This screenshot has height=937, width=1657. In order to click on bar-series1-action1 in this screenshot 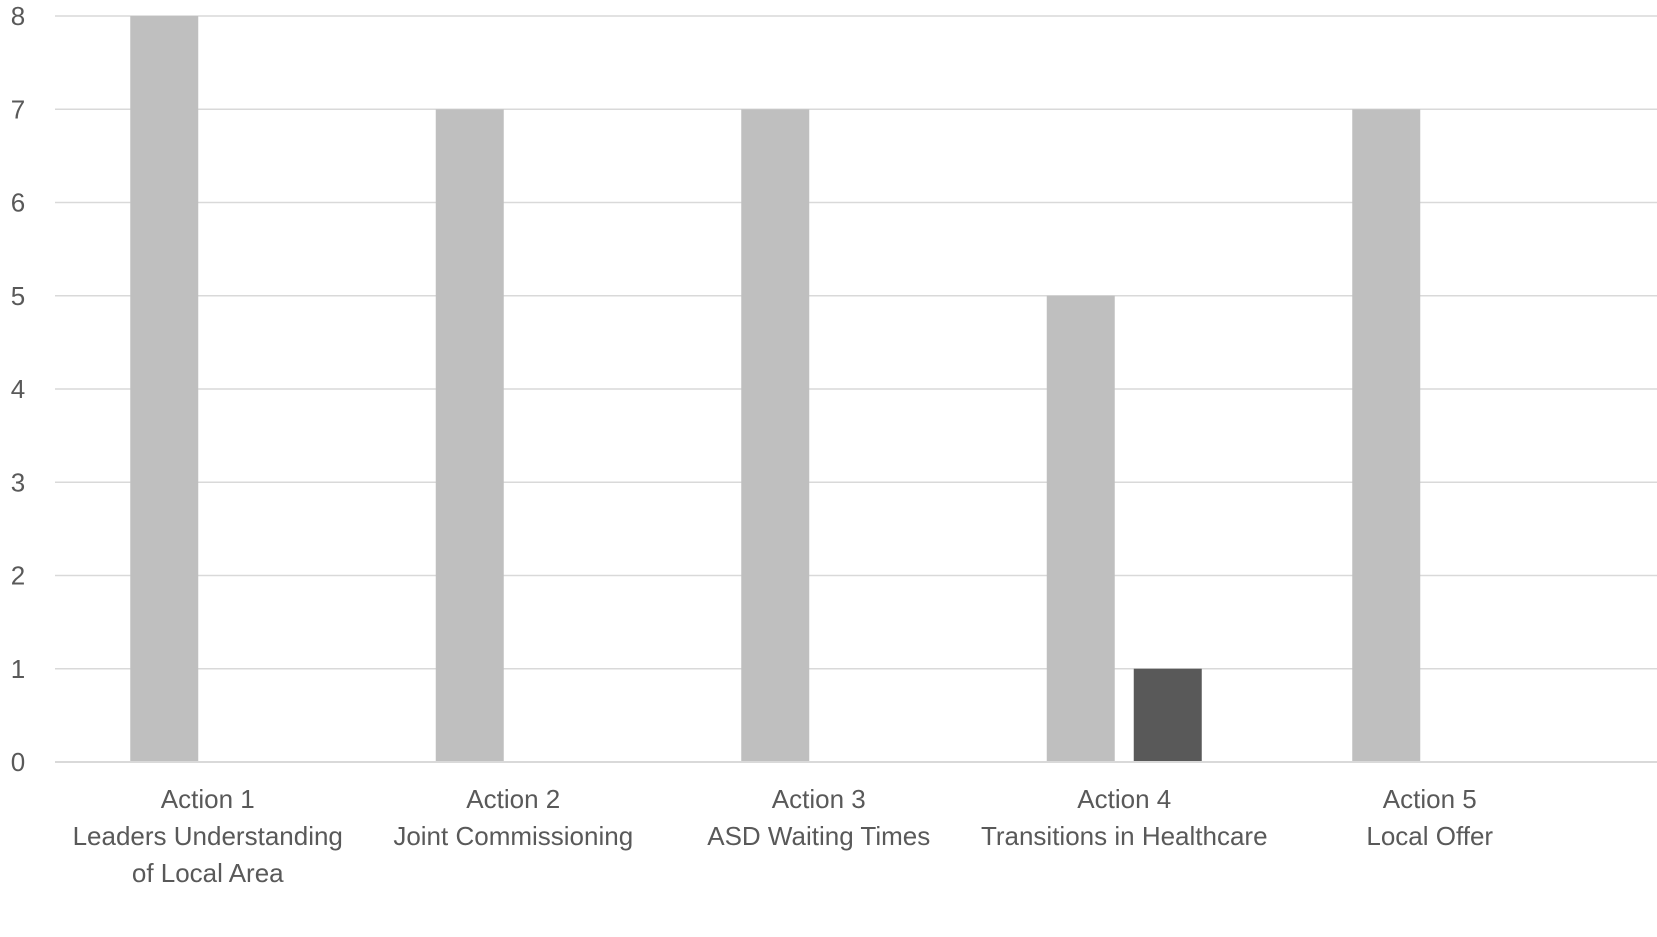, I will do `click(164, 389)`.